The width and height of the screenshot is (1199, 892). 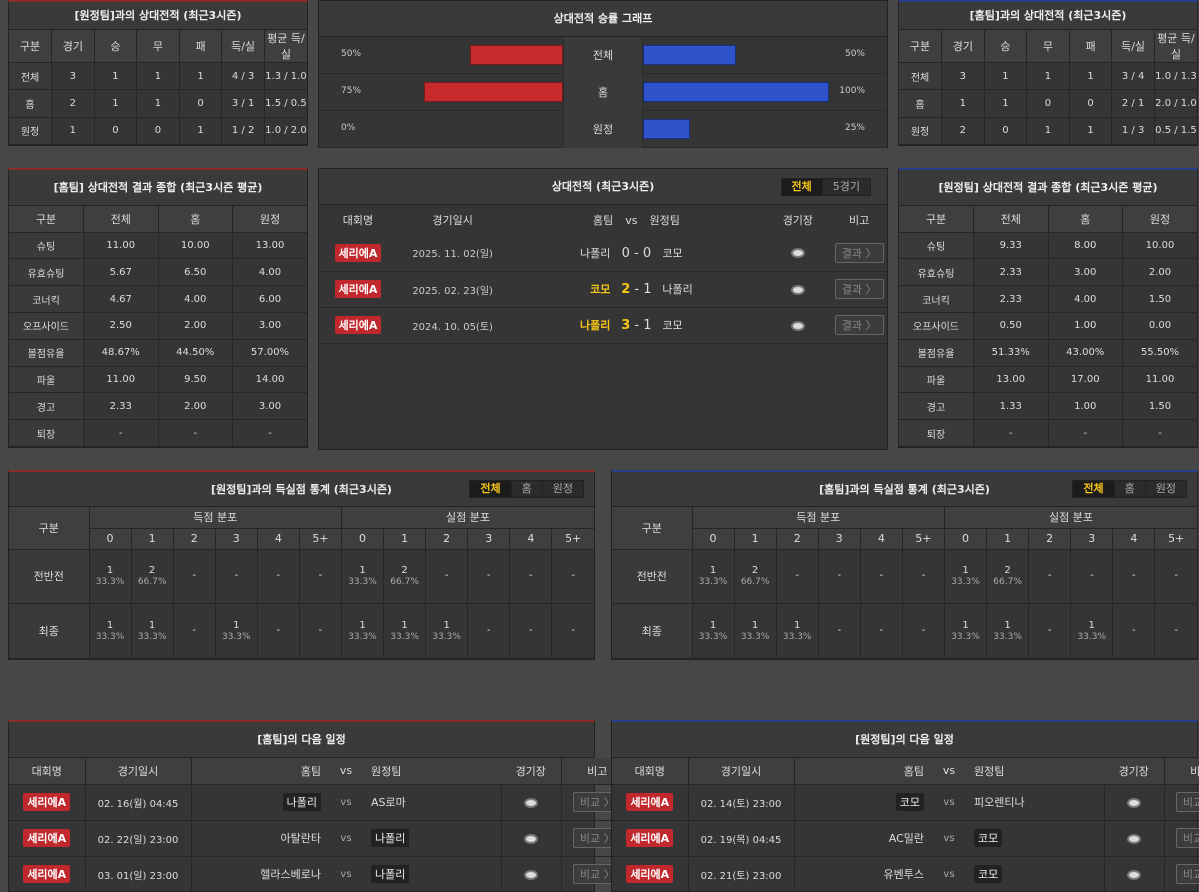 What do you see at coordinates (1039, 874) in the screenshot?
I see `away-team-cell: 코모` at bounding box center [1039, 874].